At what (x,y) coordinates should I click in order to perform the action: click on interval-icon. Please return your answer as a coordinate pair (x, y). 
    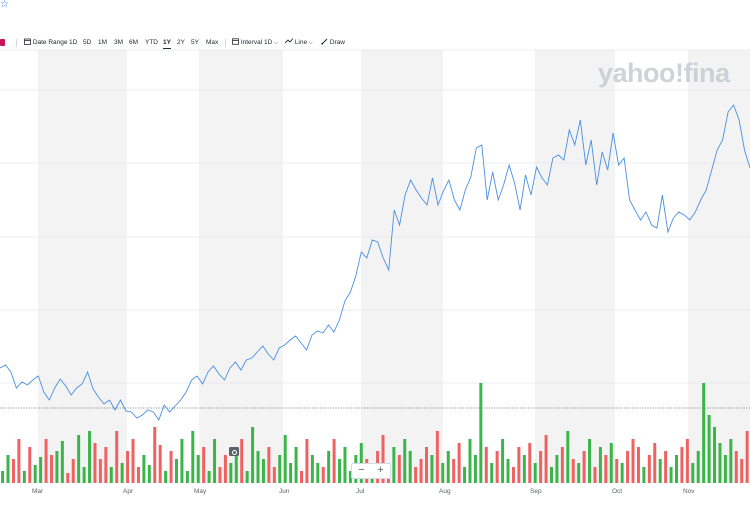
    Looking at the image, I should click on (235, 41).